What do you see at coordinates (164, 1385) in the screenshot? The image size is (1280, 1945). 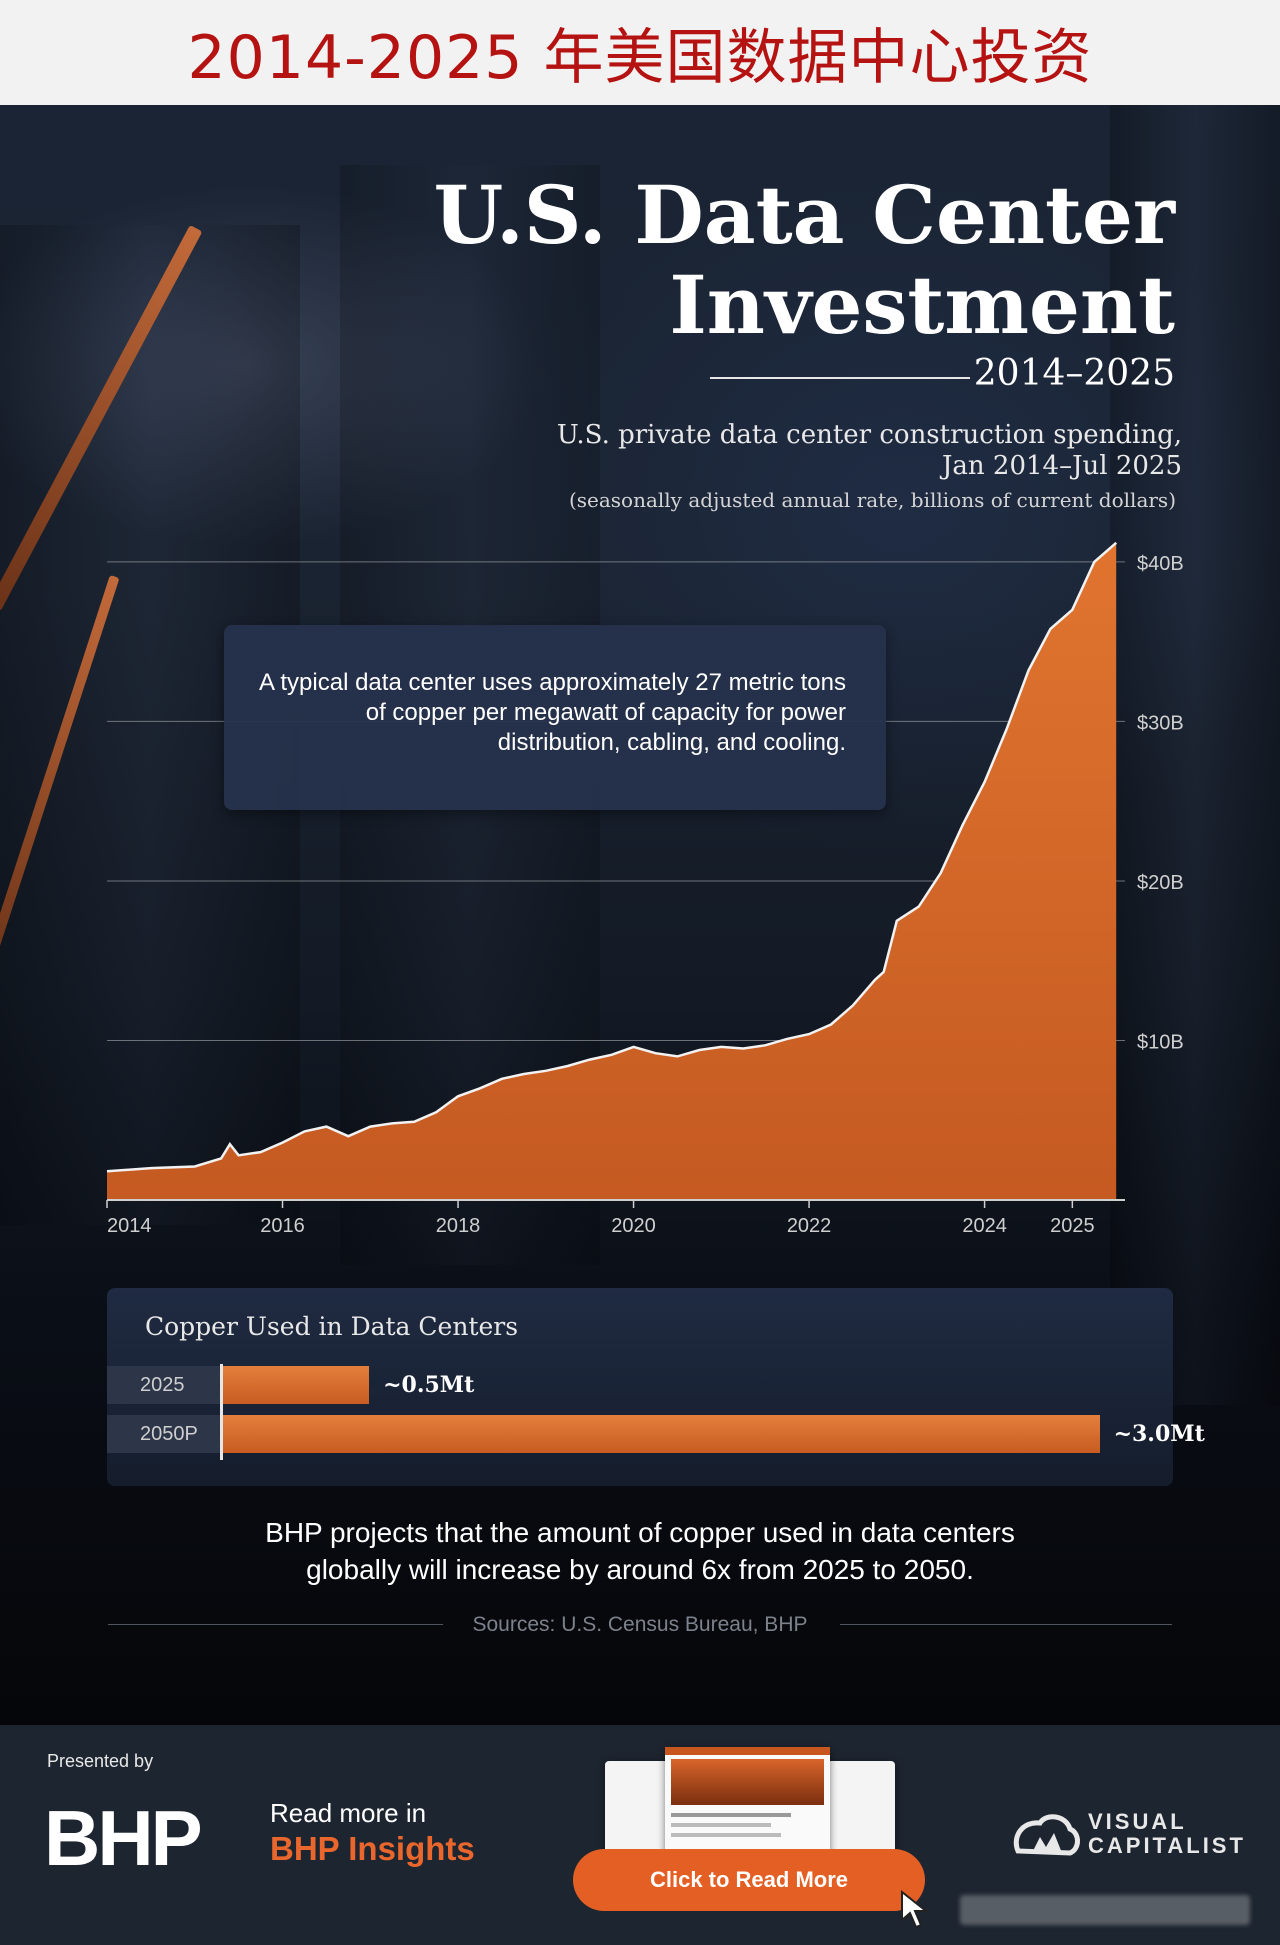 I see `bar-label-2025: 2025` at bounding box center [164, 1385].